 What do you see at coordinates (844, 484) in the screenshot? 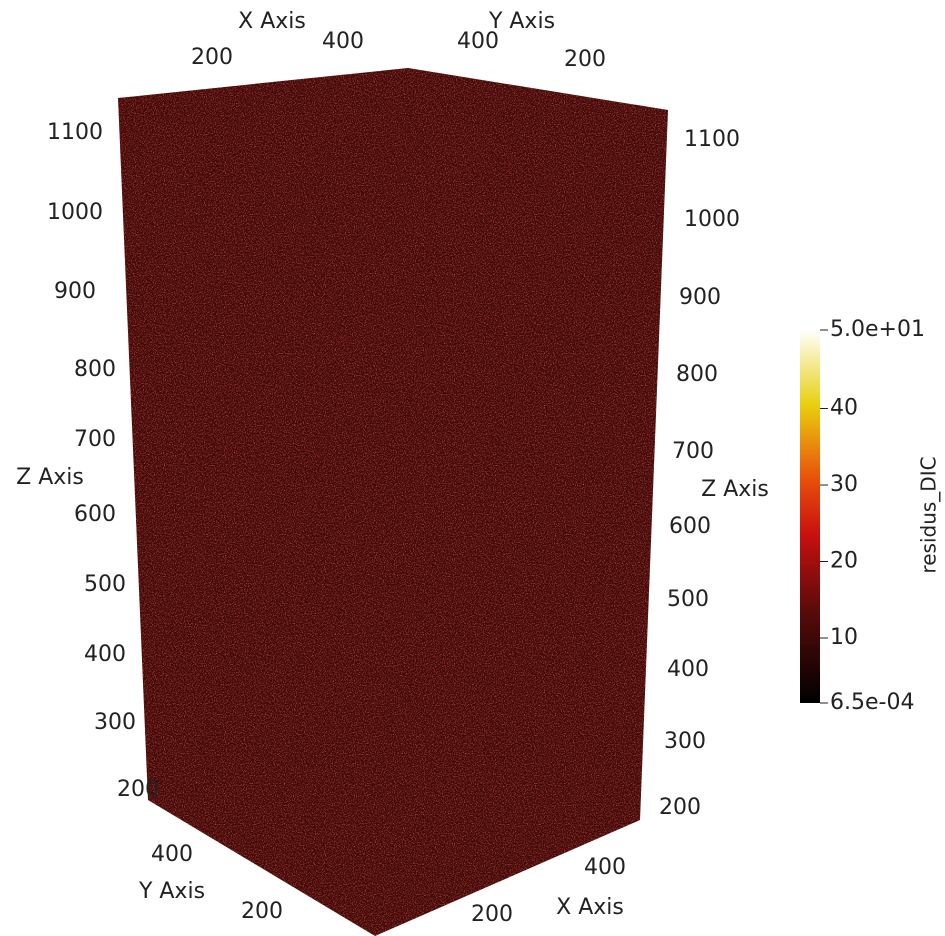
I see `colorbar-label: 30` at bounding box center [844, 484].